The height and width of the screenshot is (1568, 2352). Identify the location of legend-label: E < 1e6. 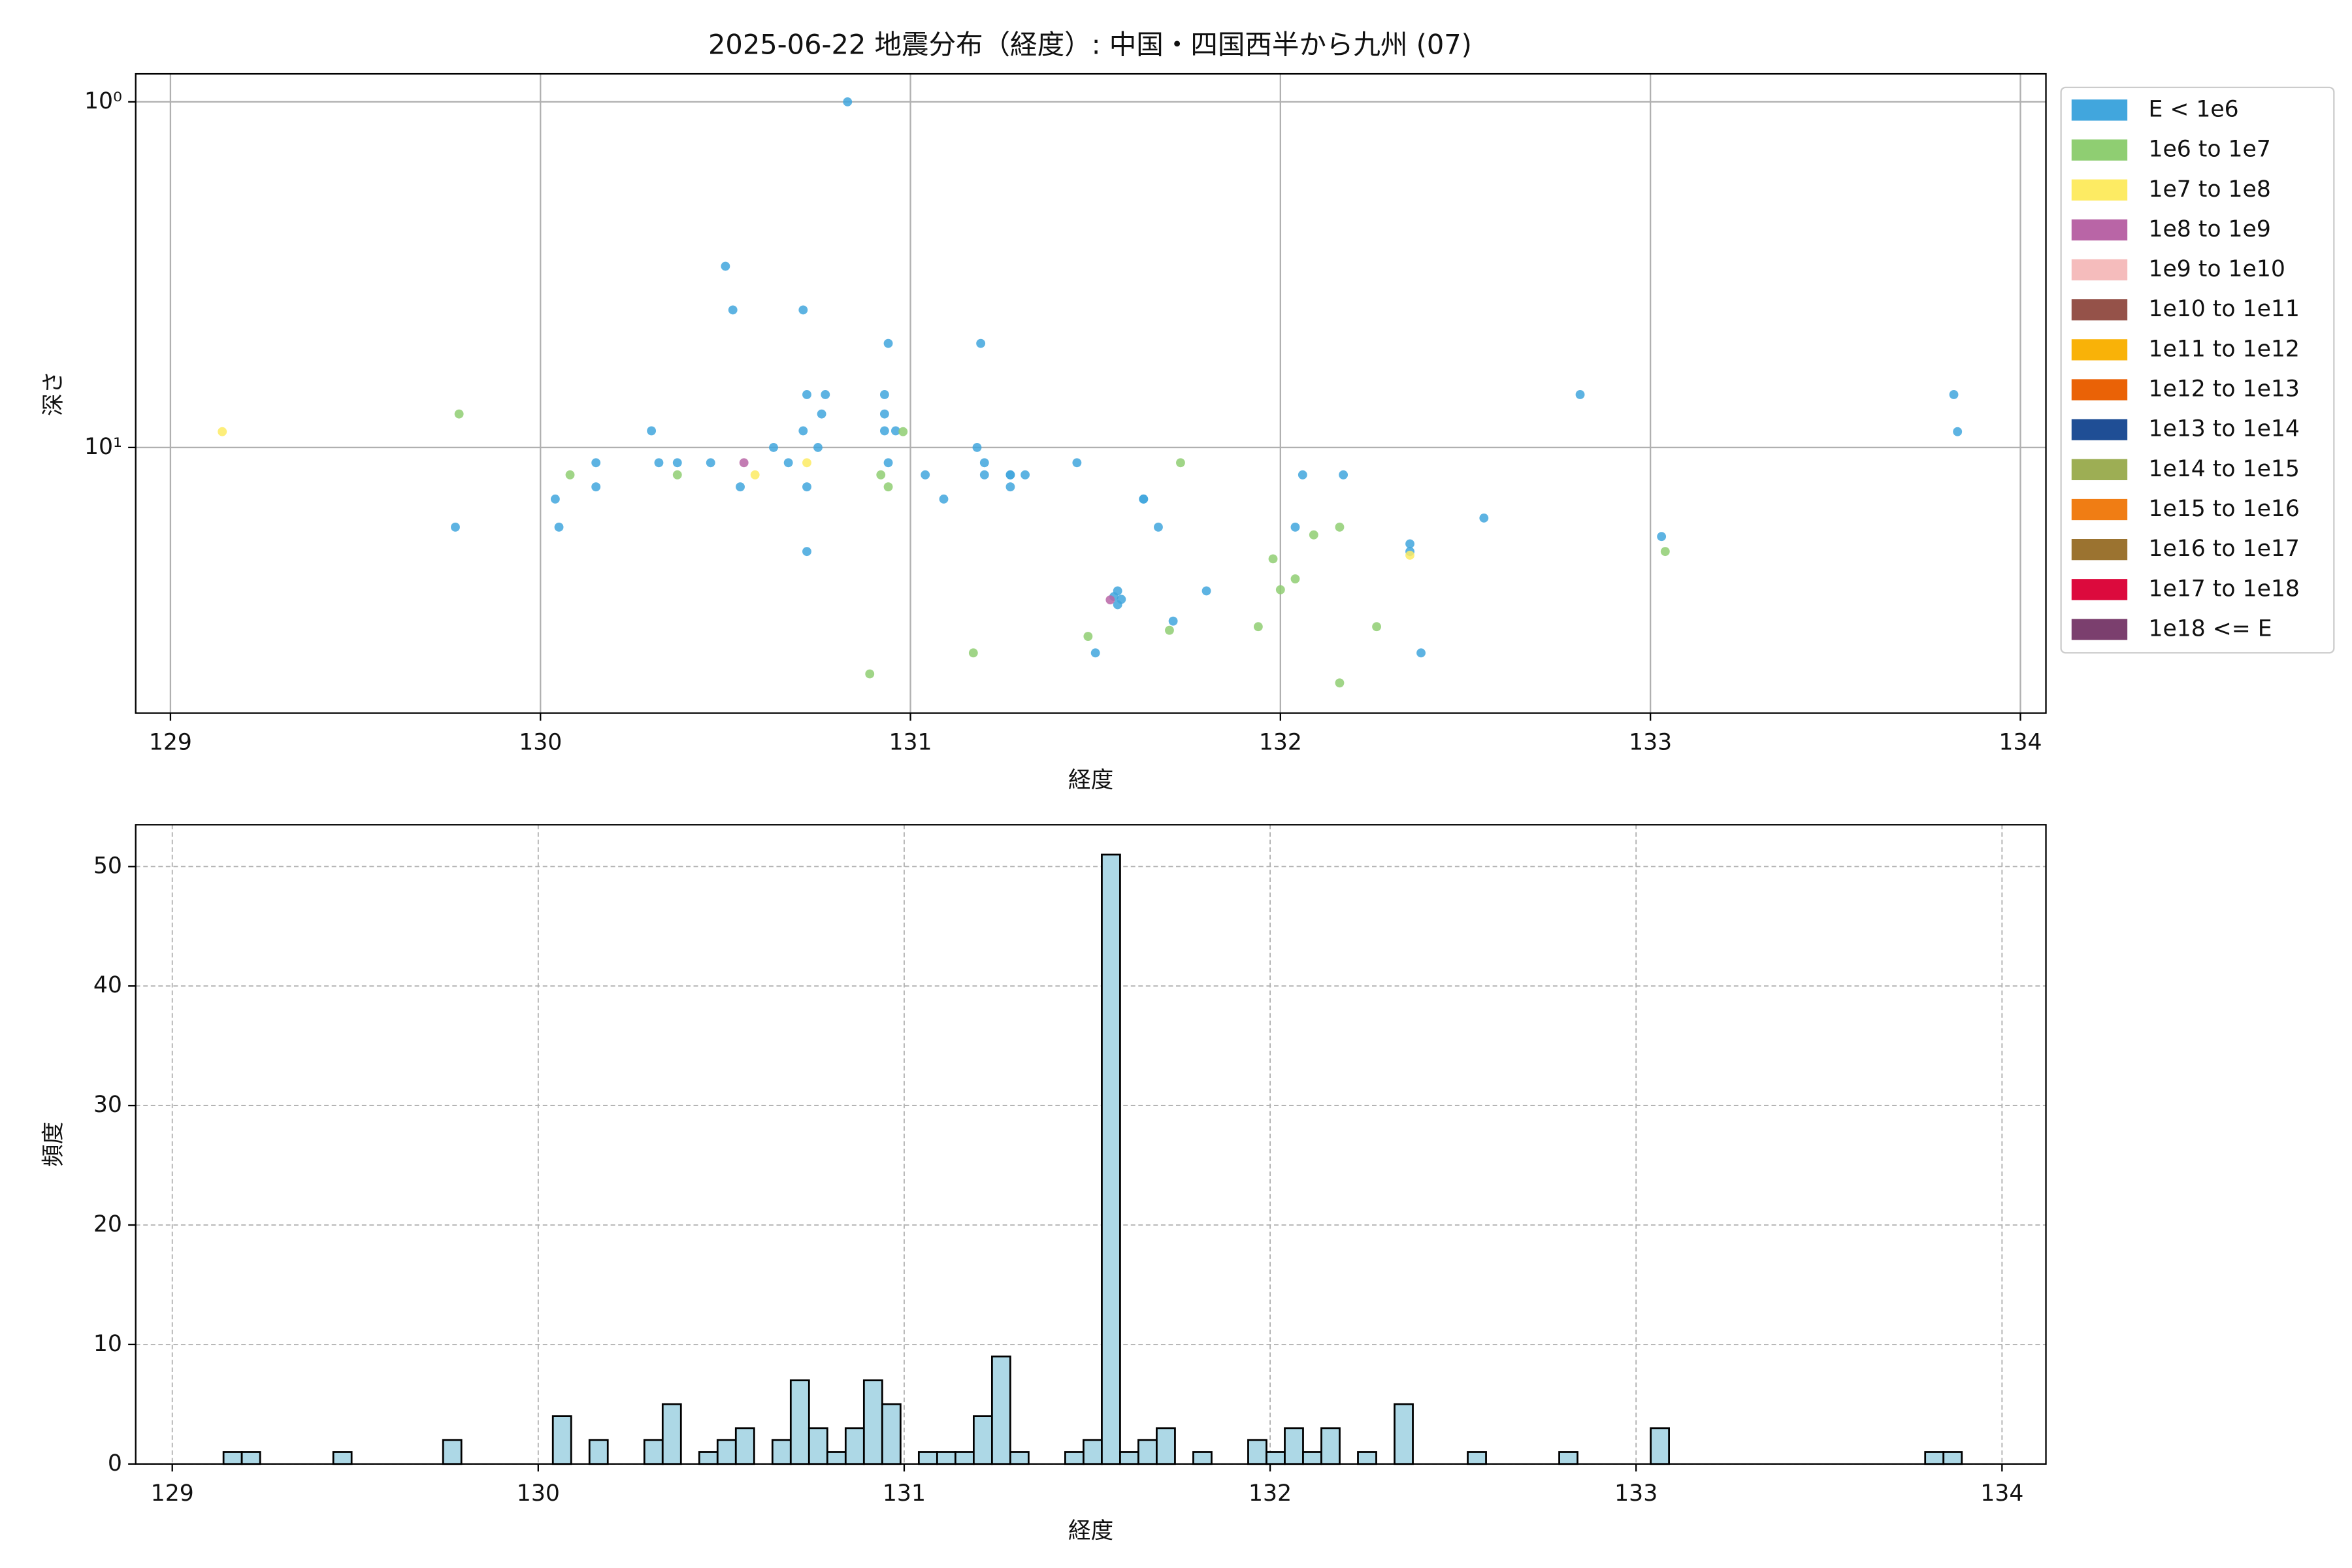
(2193, 109).